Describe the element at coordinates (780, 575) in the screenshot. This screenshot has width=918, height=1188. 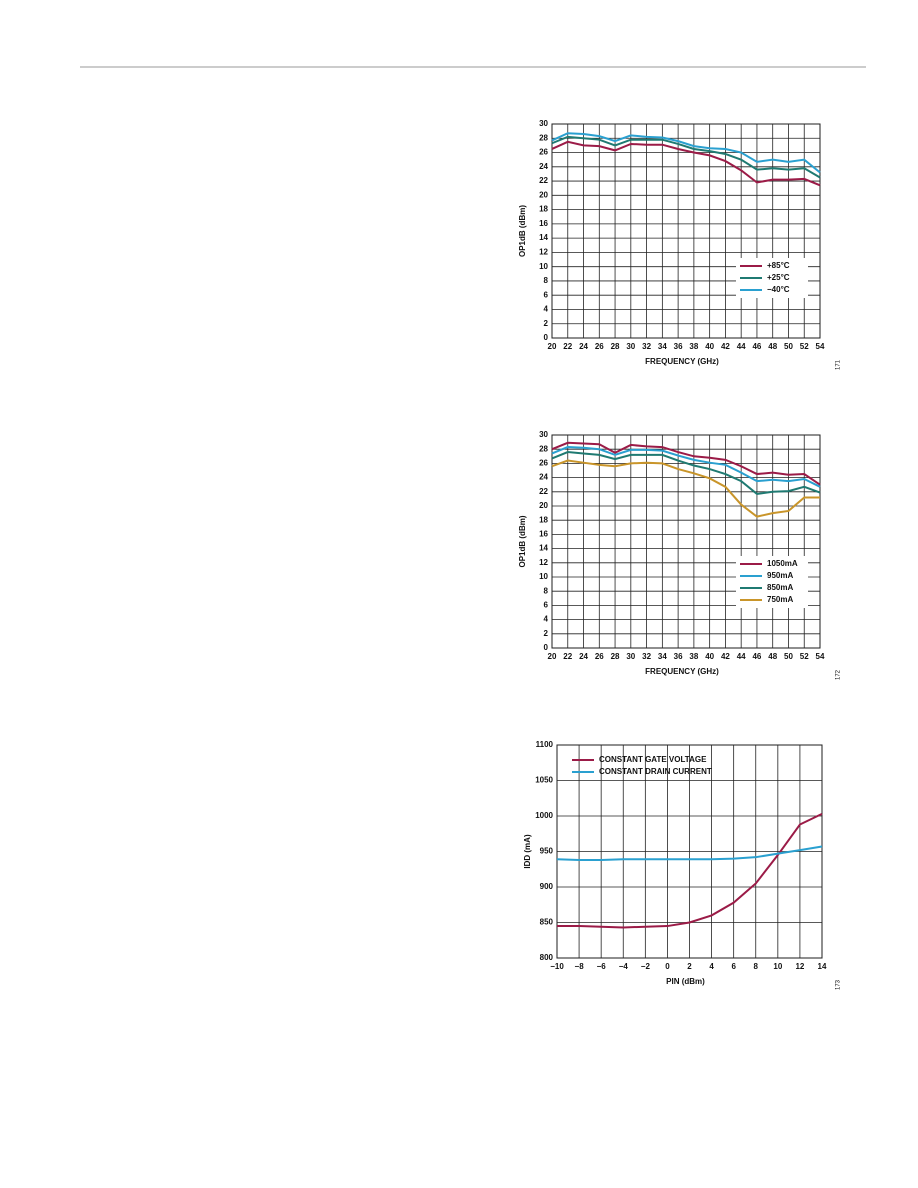
I see `legend-label: 950mA` at that location.